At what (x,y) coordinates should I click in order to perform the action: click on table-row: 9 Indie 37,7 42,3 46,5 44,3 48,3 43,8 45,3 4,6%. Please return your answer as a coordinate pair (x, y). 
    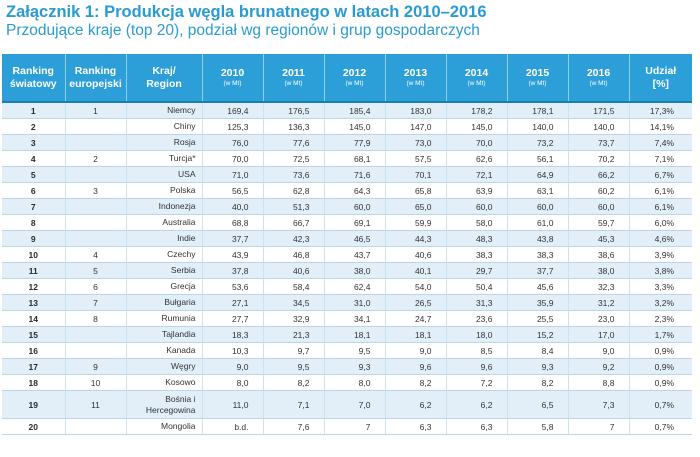
    Looking at the image, I should click on (347, 238).